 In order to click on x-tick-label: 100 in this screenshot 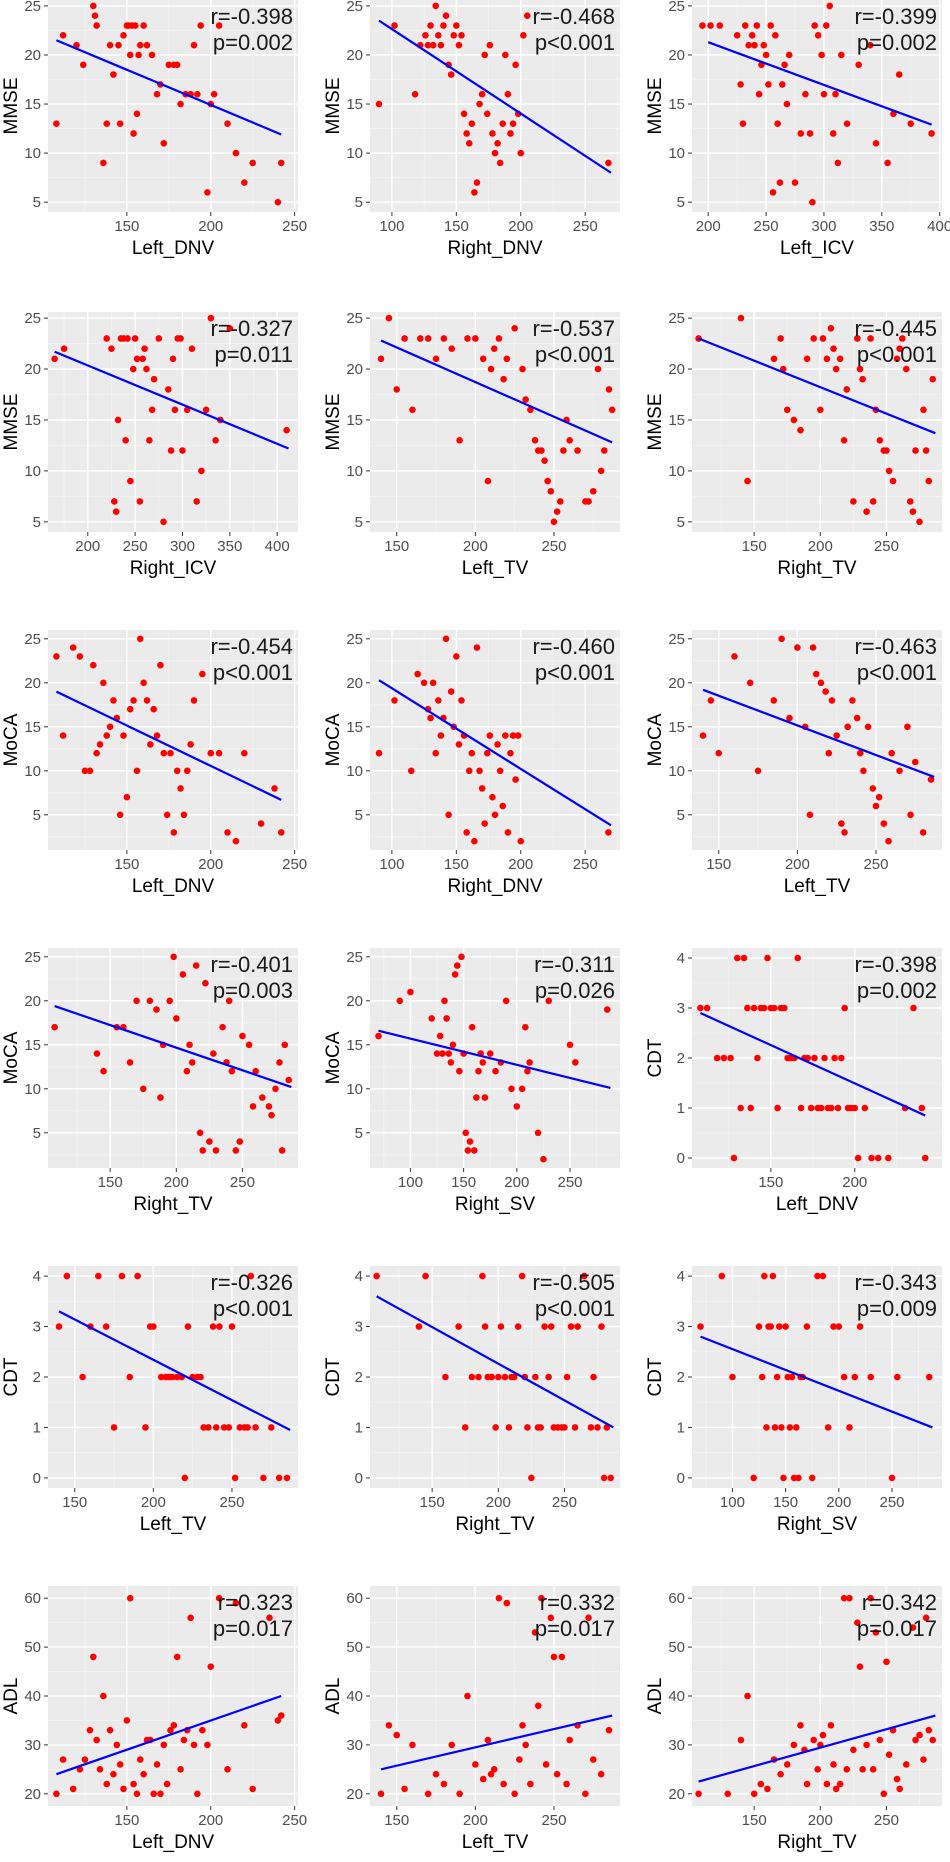, I will do `click(410, 1182)`.